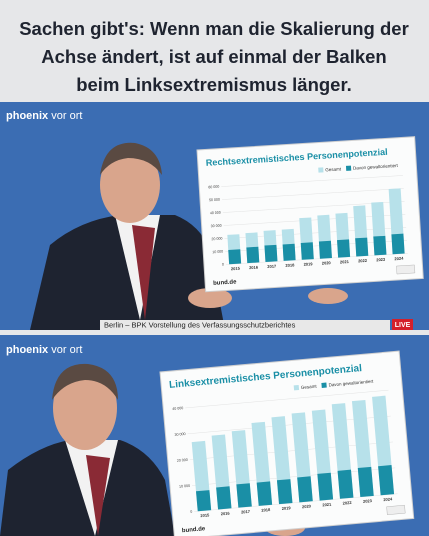 The image size is (429, 536). I want to click on live-text: LIVE, so click(403, 325).